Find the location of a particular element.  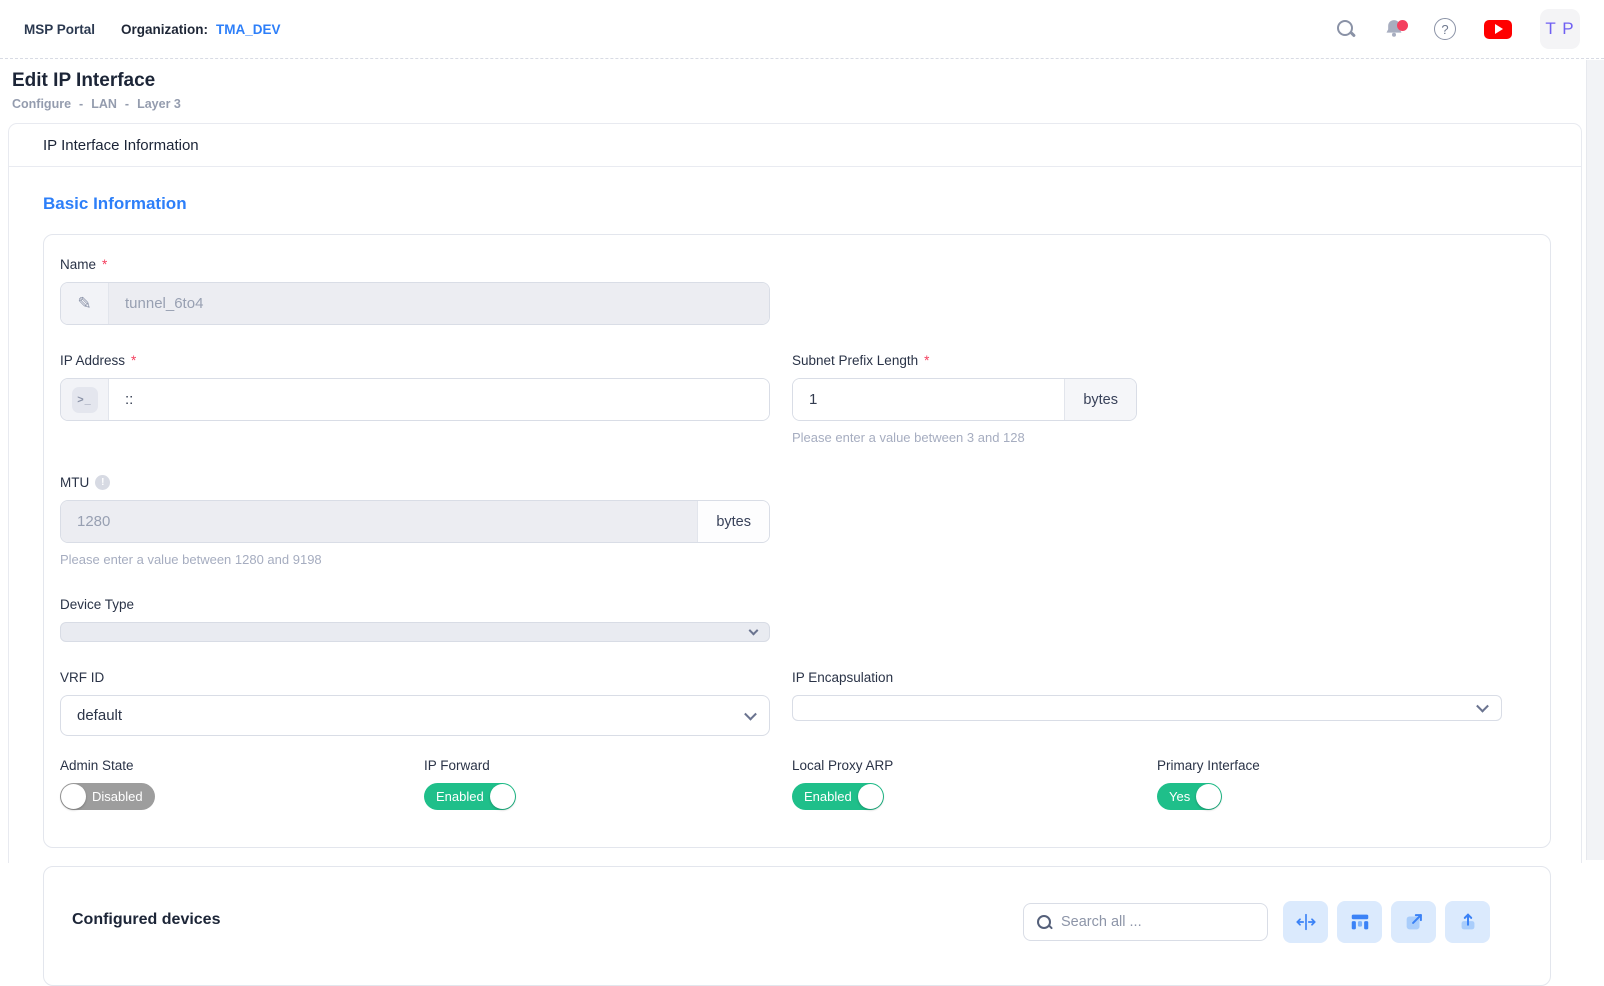

open-external-button is located at coordinates (1413, 922).